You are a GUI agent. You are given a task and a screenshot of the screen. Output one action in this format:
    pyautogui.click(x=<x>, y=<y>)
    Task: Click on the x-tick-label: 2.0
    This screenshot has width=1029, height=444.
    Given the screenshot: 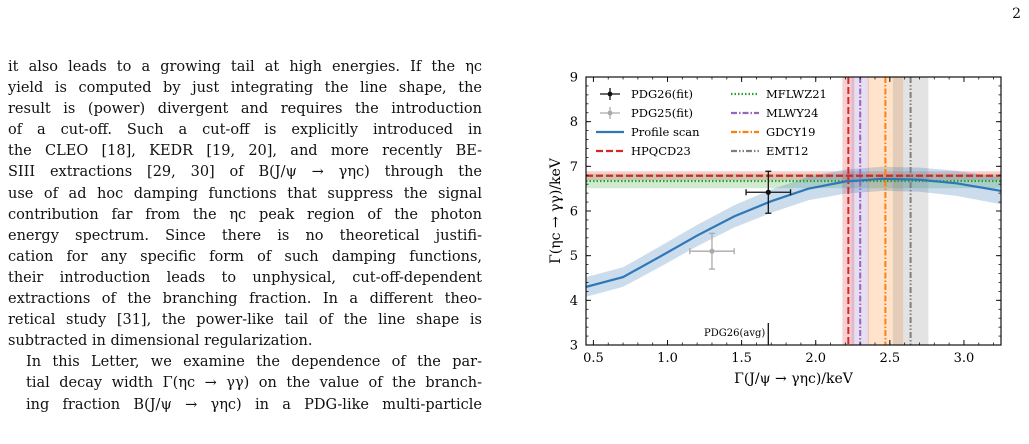 What is the action you would take?
    pyautogui.click(x=815, y=358)
    